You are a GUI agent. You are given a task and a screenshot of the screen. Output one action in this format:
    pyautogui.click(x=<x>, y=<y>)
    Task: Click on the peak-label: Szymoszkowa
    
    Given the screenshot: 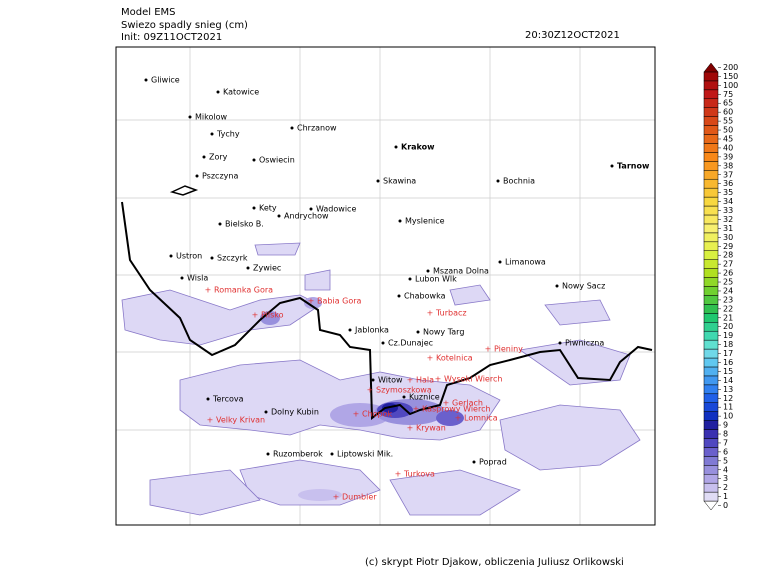 What is the action you would take?
    pyautogui.click(x=404, y=390)
    